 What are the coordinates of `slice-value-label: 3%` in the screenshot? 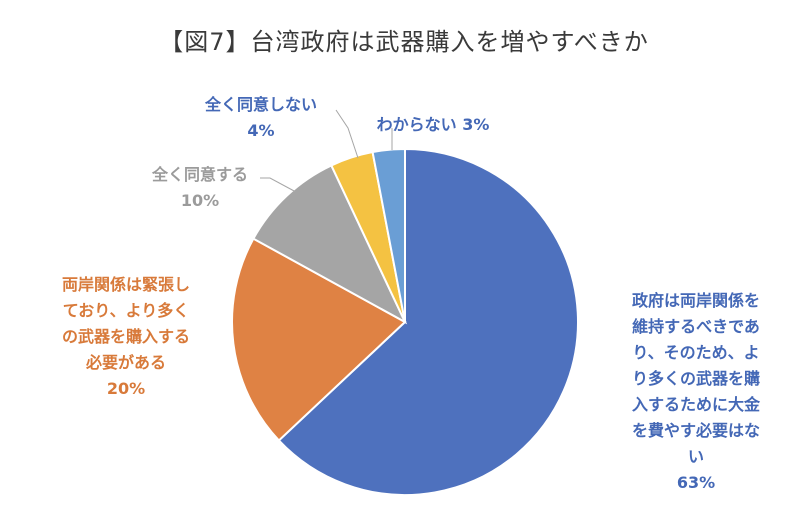 It's located at (473, 124).